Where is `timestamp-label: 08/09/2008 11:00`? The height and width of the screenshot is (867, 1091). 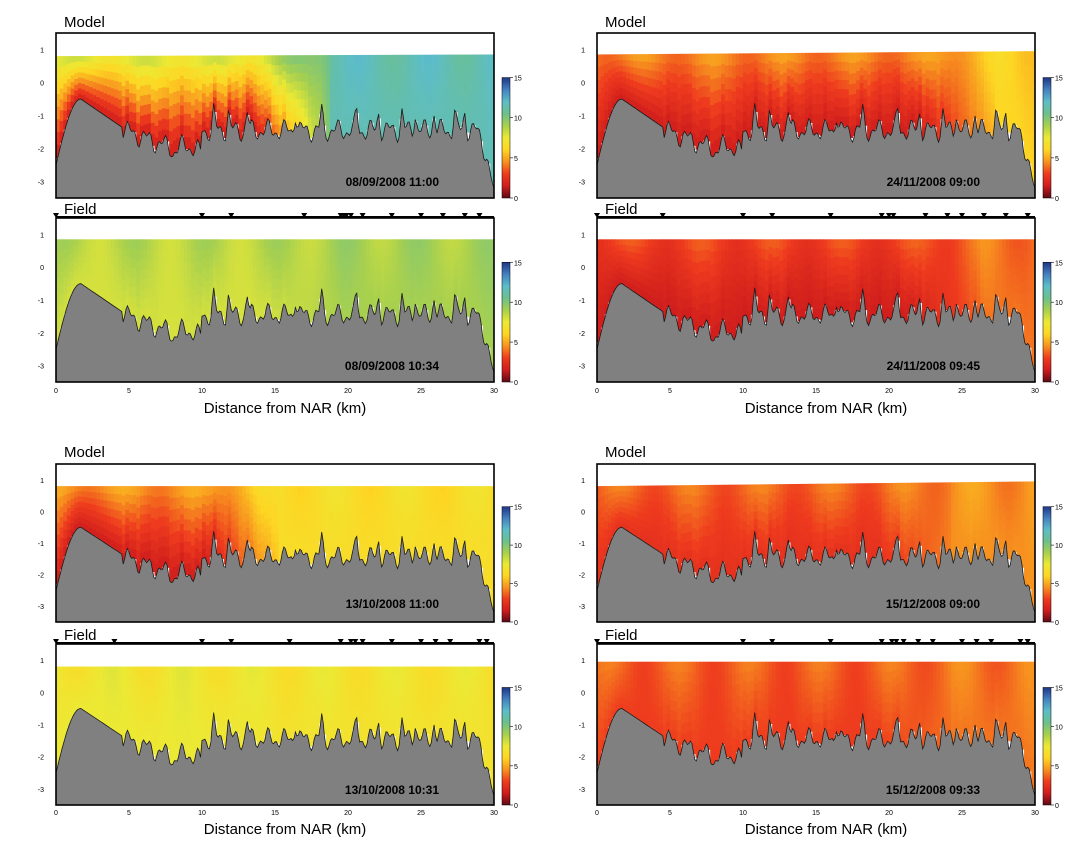
timestamp-label: 08/09/2008 11:00 is located at coordinates (393, 182).